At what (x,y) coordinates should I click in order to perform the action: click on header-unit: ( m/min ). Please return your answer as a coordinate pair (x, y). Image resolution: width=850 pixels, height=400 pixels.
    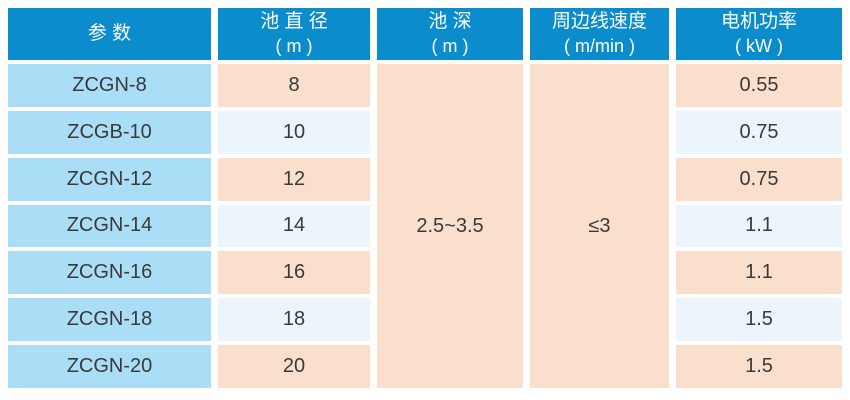
    Looking at the image, I should click on (599, 45).